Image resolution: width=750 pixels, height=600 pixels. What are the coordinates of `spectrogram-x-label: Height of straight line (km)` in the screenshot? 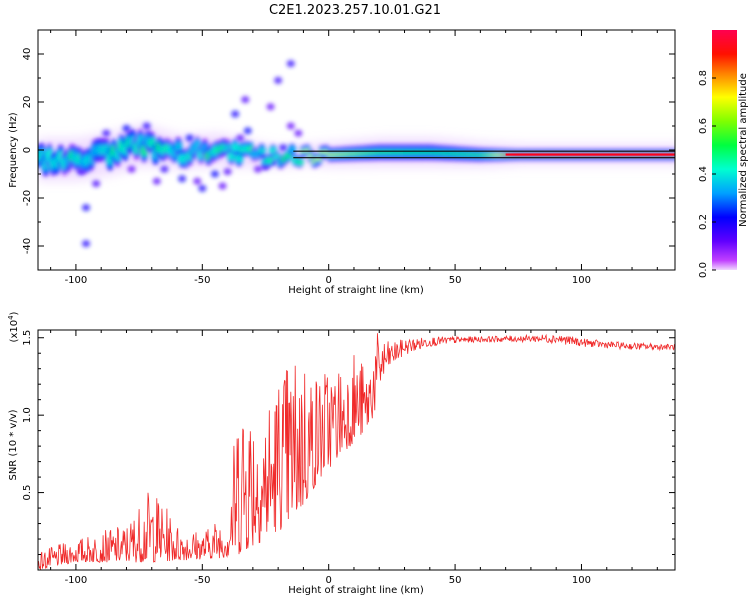 It's located at (356, 290).